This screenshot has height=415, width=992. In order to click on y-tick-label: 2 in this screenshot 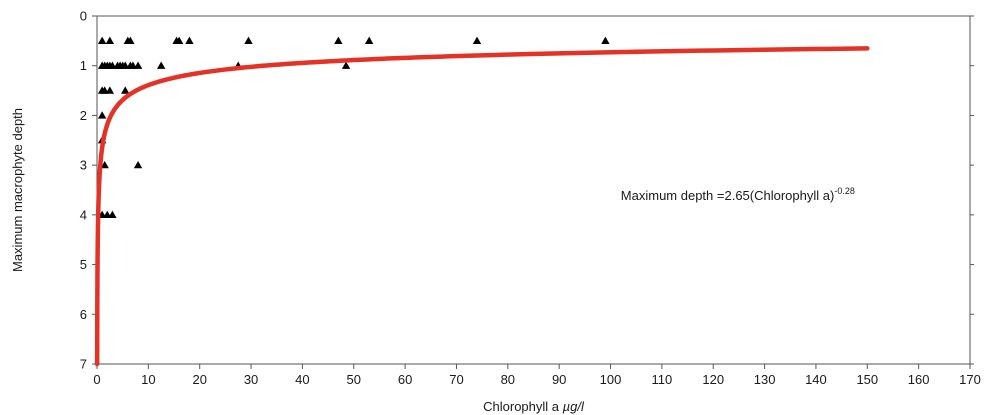, I will do `click(83, 115)`.